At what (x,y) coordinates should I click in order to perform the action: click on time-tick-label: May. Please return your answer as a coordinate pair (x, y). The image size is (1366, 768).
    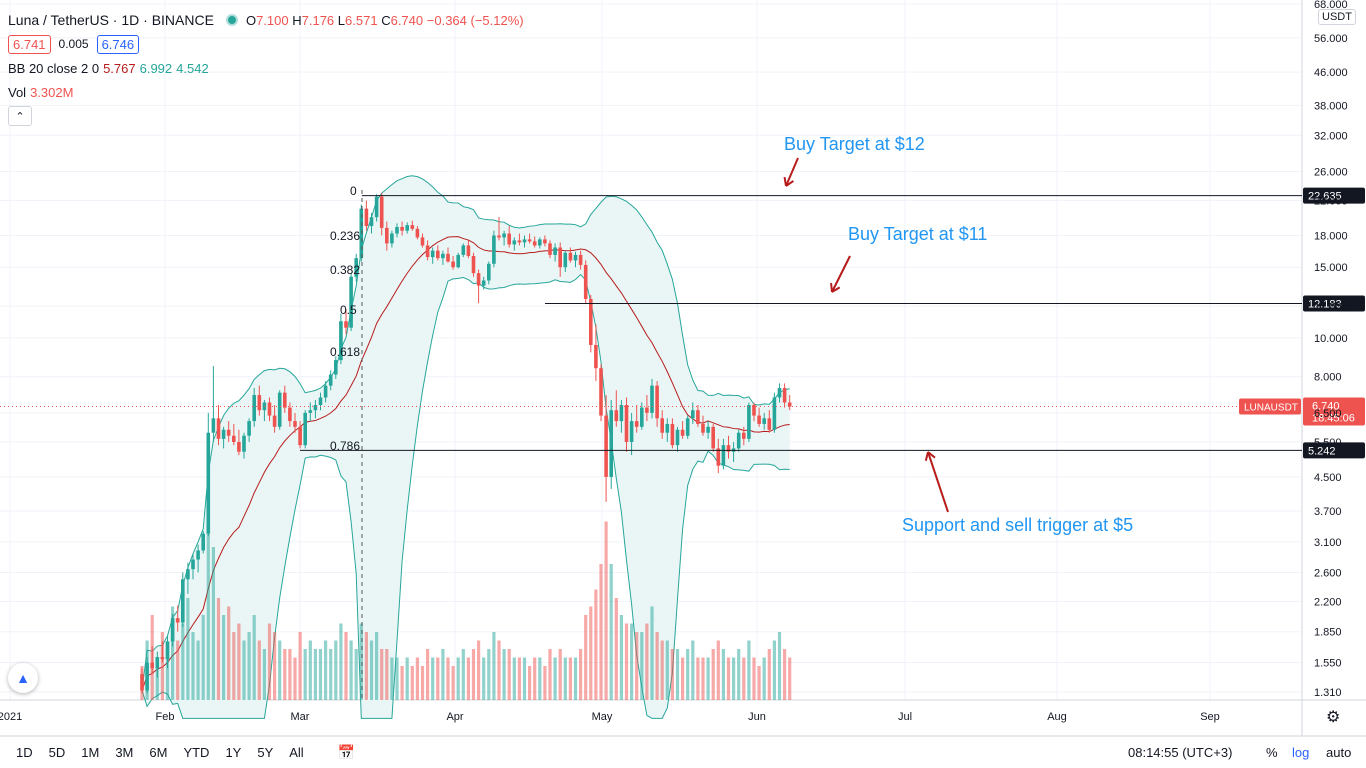
    Looking at the image, I should click on (602, 717).